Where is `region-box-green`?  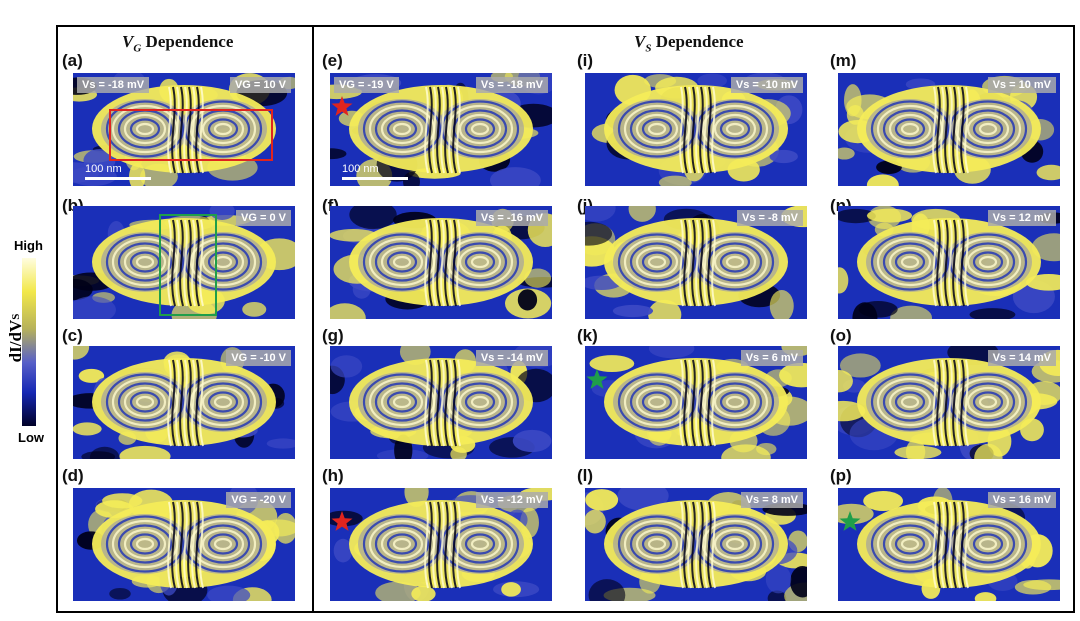
region-box-green is located at coordinates (188, 265).